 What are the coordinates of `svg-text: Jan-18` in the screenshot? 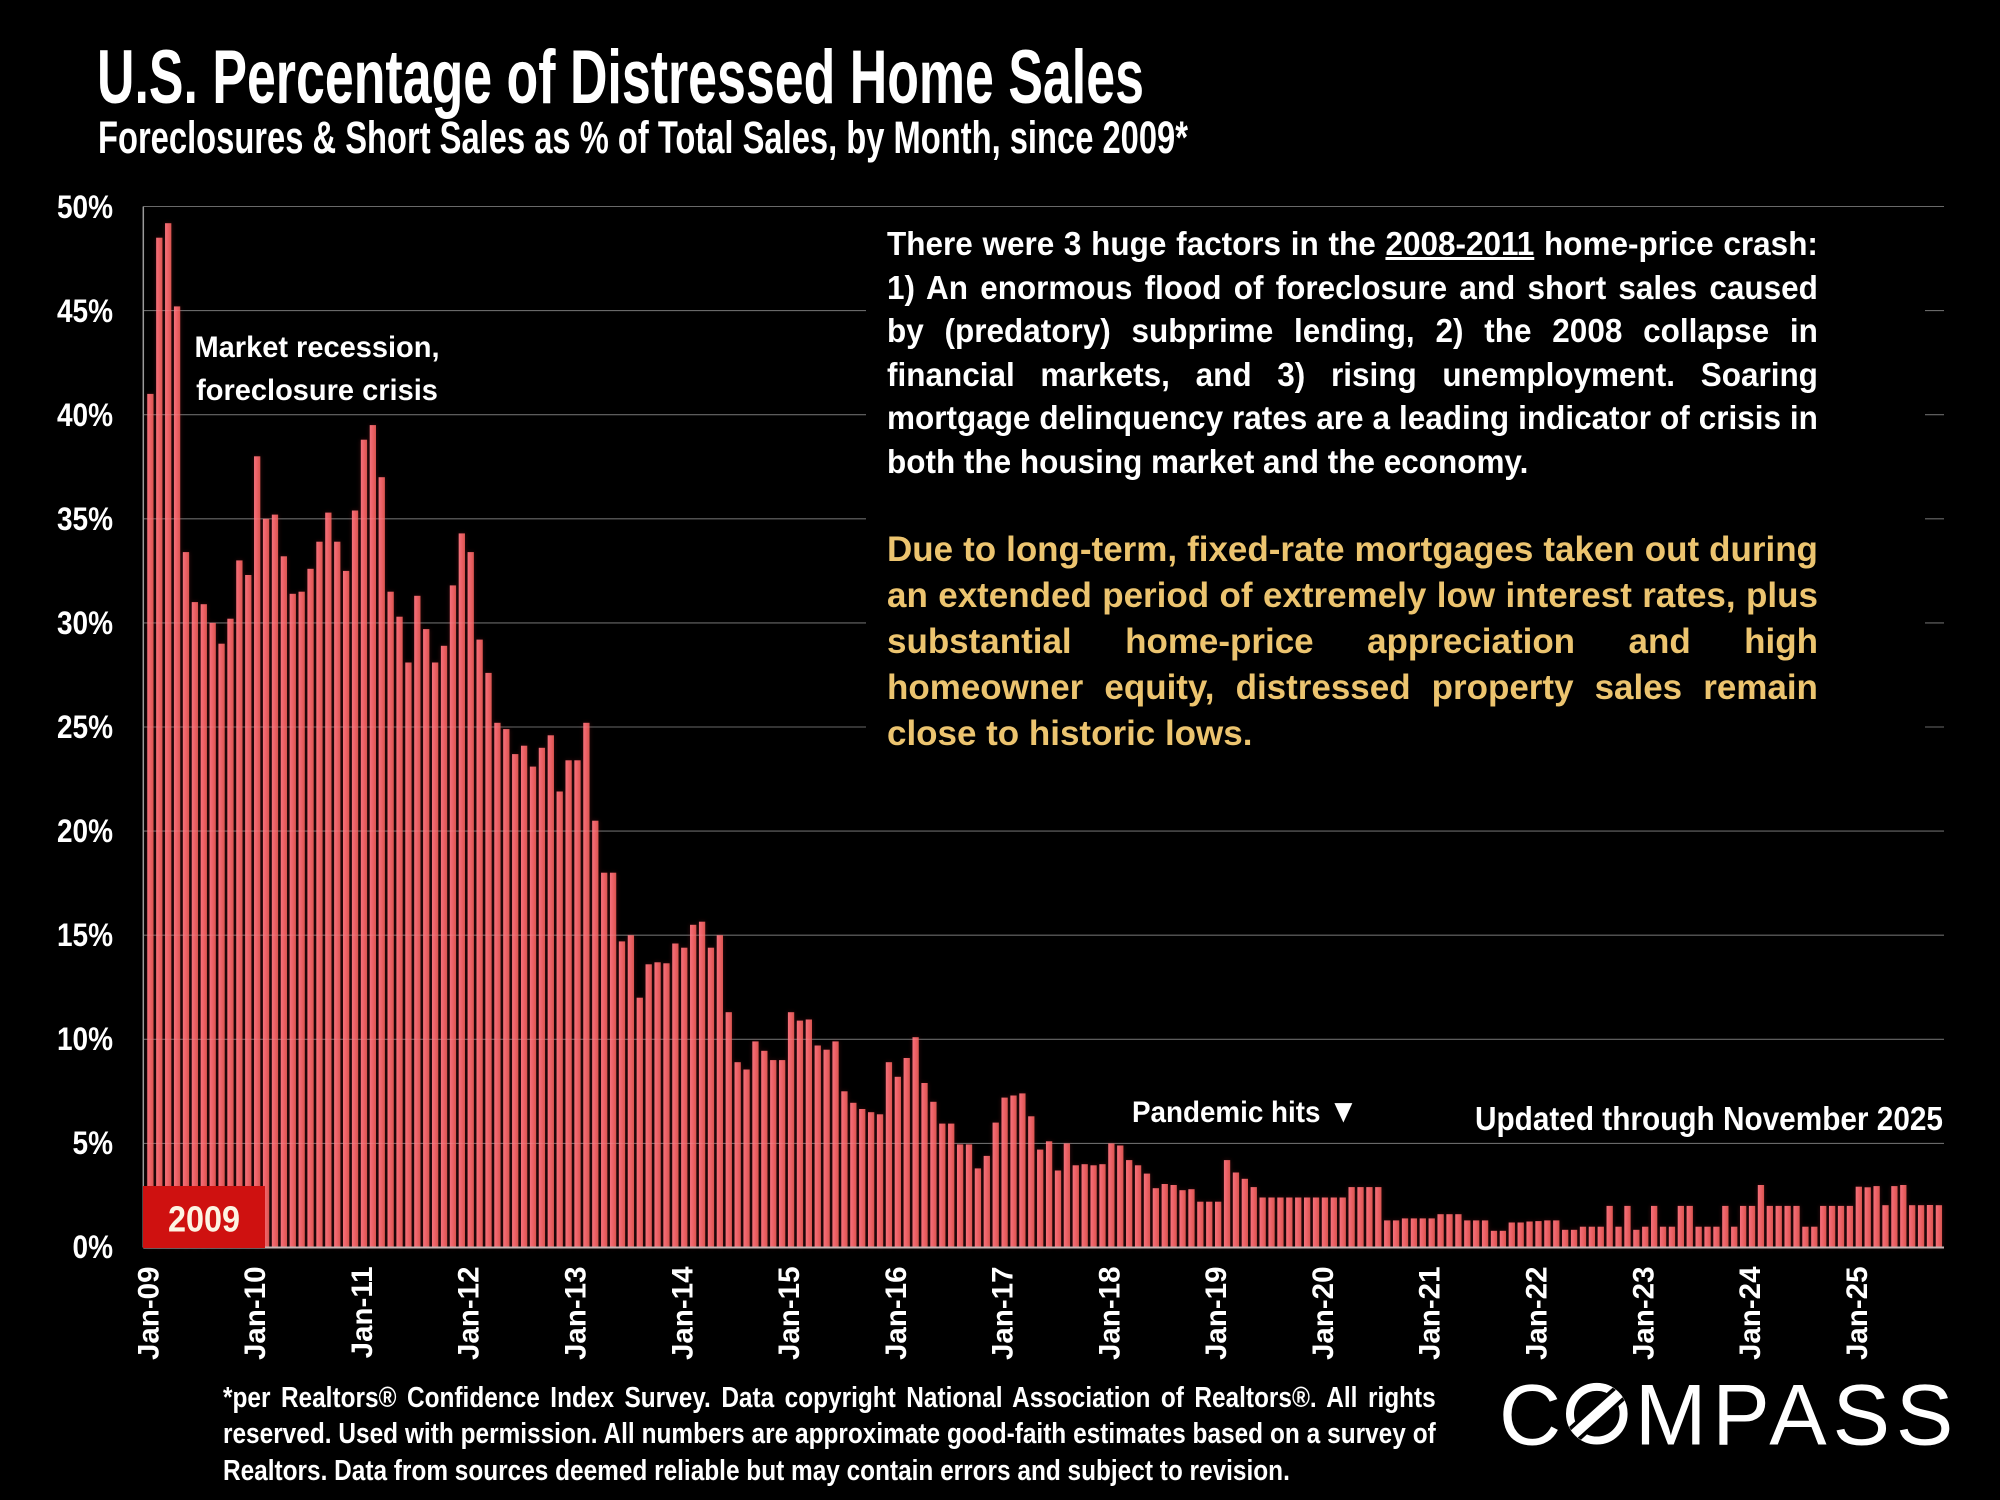 It's located at (1109, 1313).